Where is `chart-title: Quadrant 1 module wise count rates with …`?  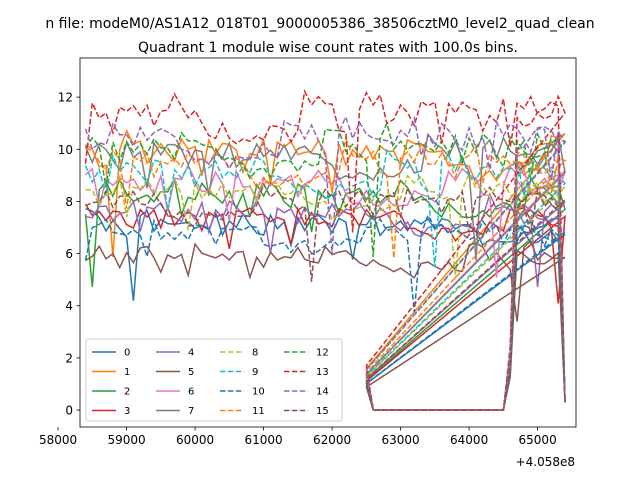
chart-title: Quadrant 1 module wise count rates with … is located at coordinates (328, 48).